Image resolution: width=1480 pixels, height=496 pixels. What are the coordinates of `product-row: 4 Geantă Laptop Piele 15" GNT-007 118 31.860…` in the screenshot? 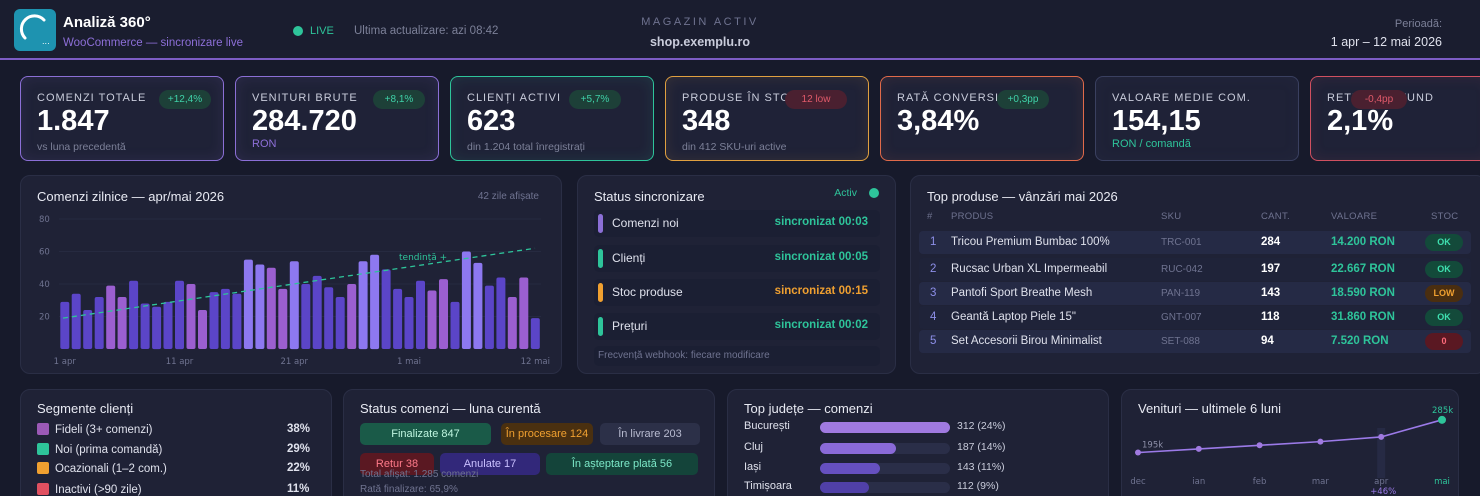 It's located at (1195, 317).